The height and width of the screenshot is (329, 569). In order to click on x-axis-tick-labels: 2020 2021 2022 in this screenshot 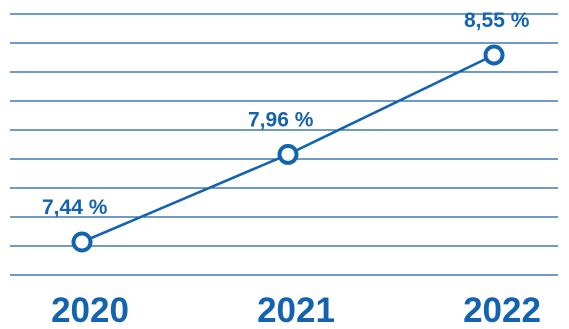, I will do `click(296, 310)`.